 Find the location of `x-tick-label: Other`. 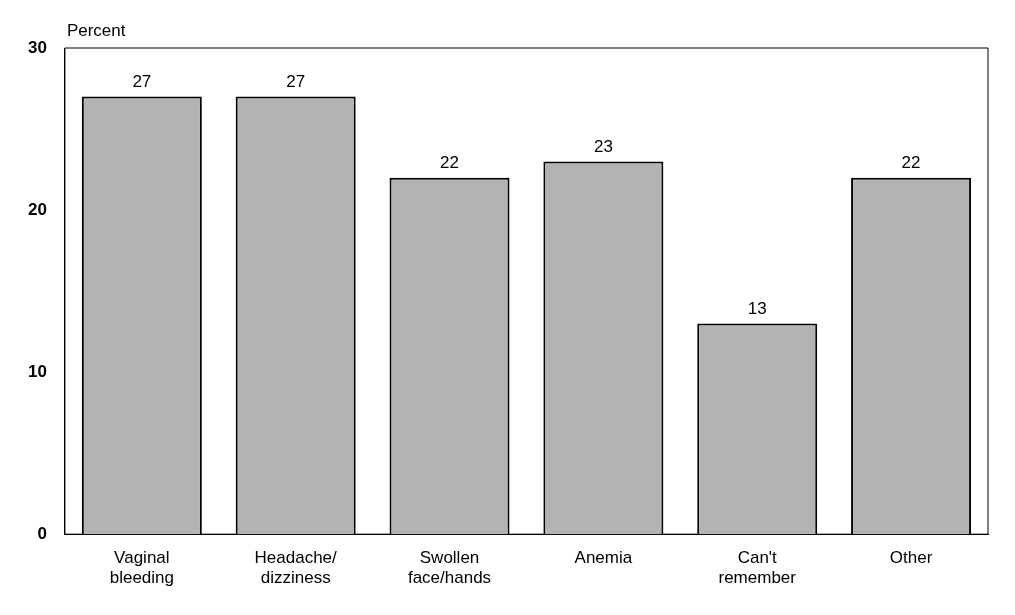

x-tick-label: Other is located at coordinates (911, 558).